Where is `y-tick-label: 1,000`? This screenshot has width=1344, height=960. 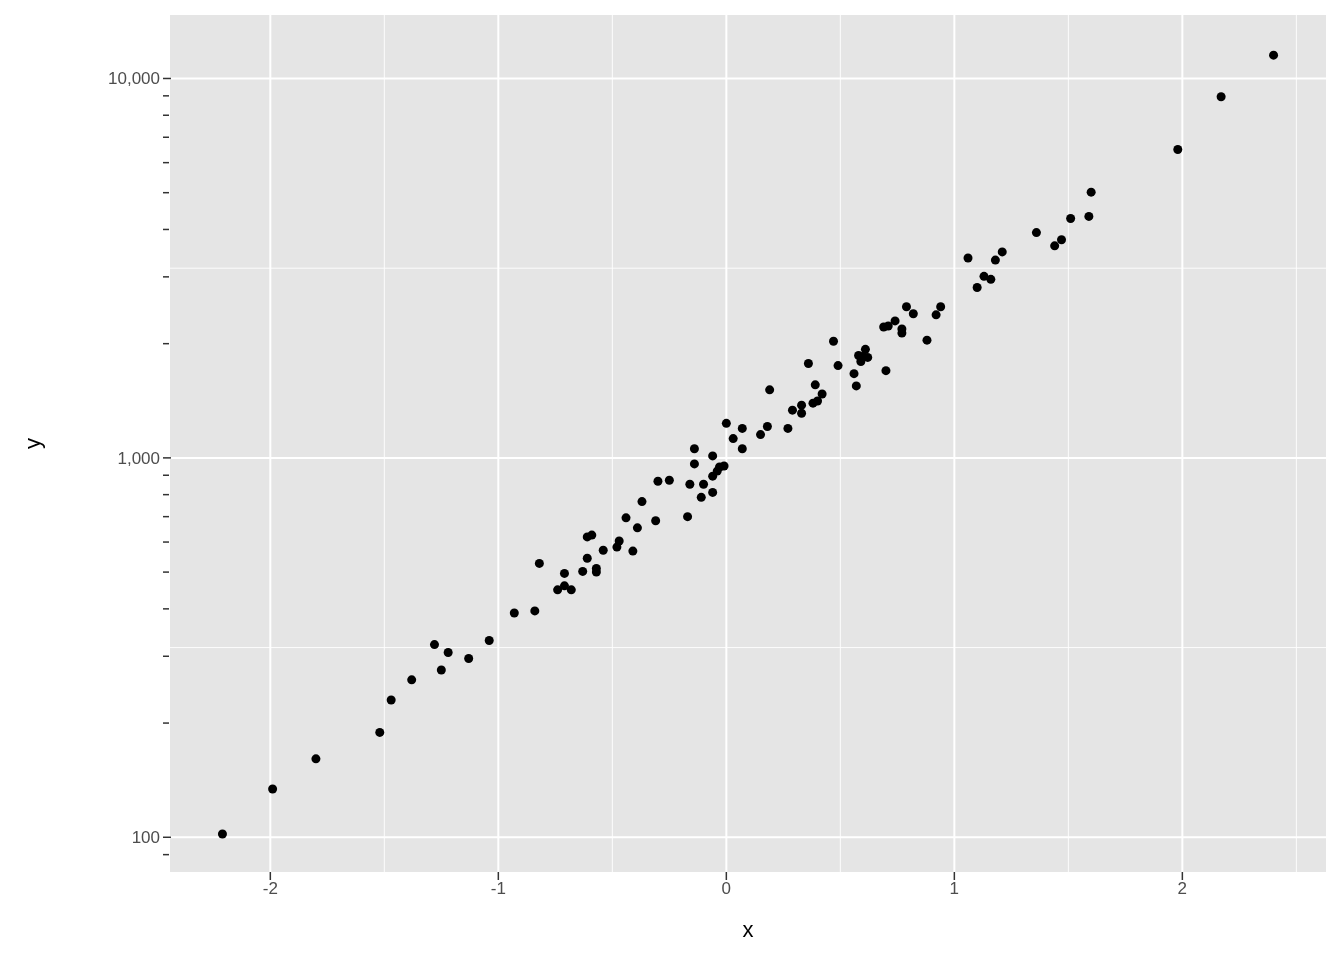 y-tick-label: 1,000 is located at coordinates (138, 458).